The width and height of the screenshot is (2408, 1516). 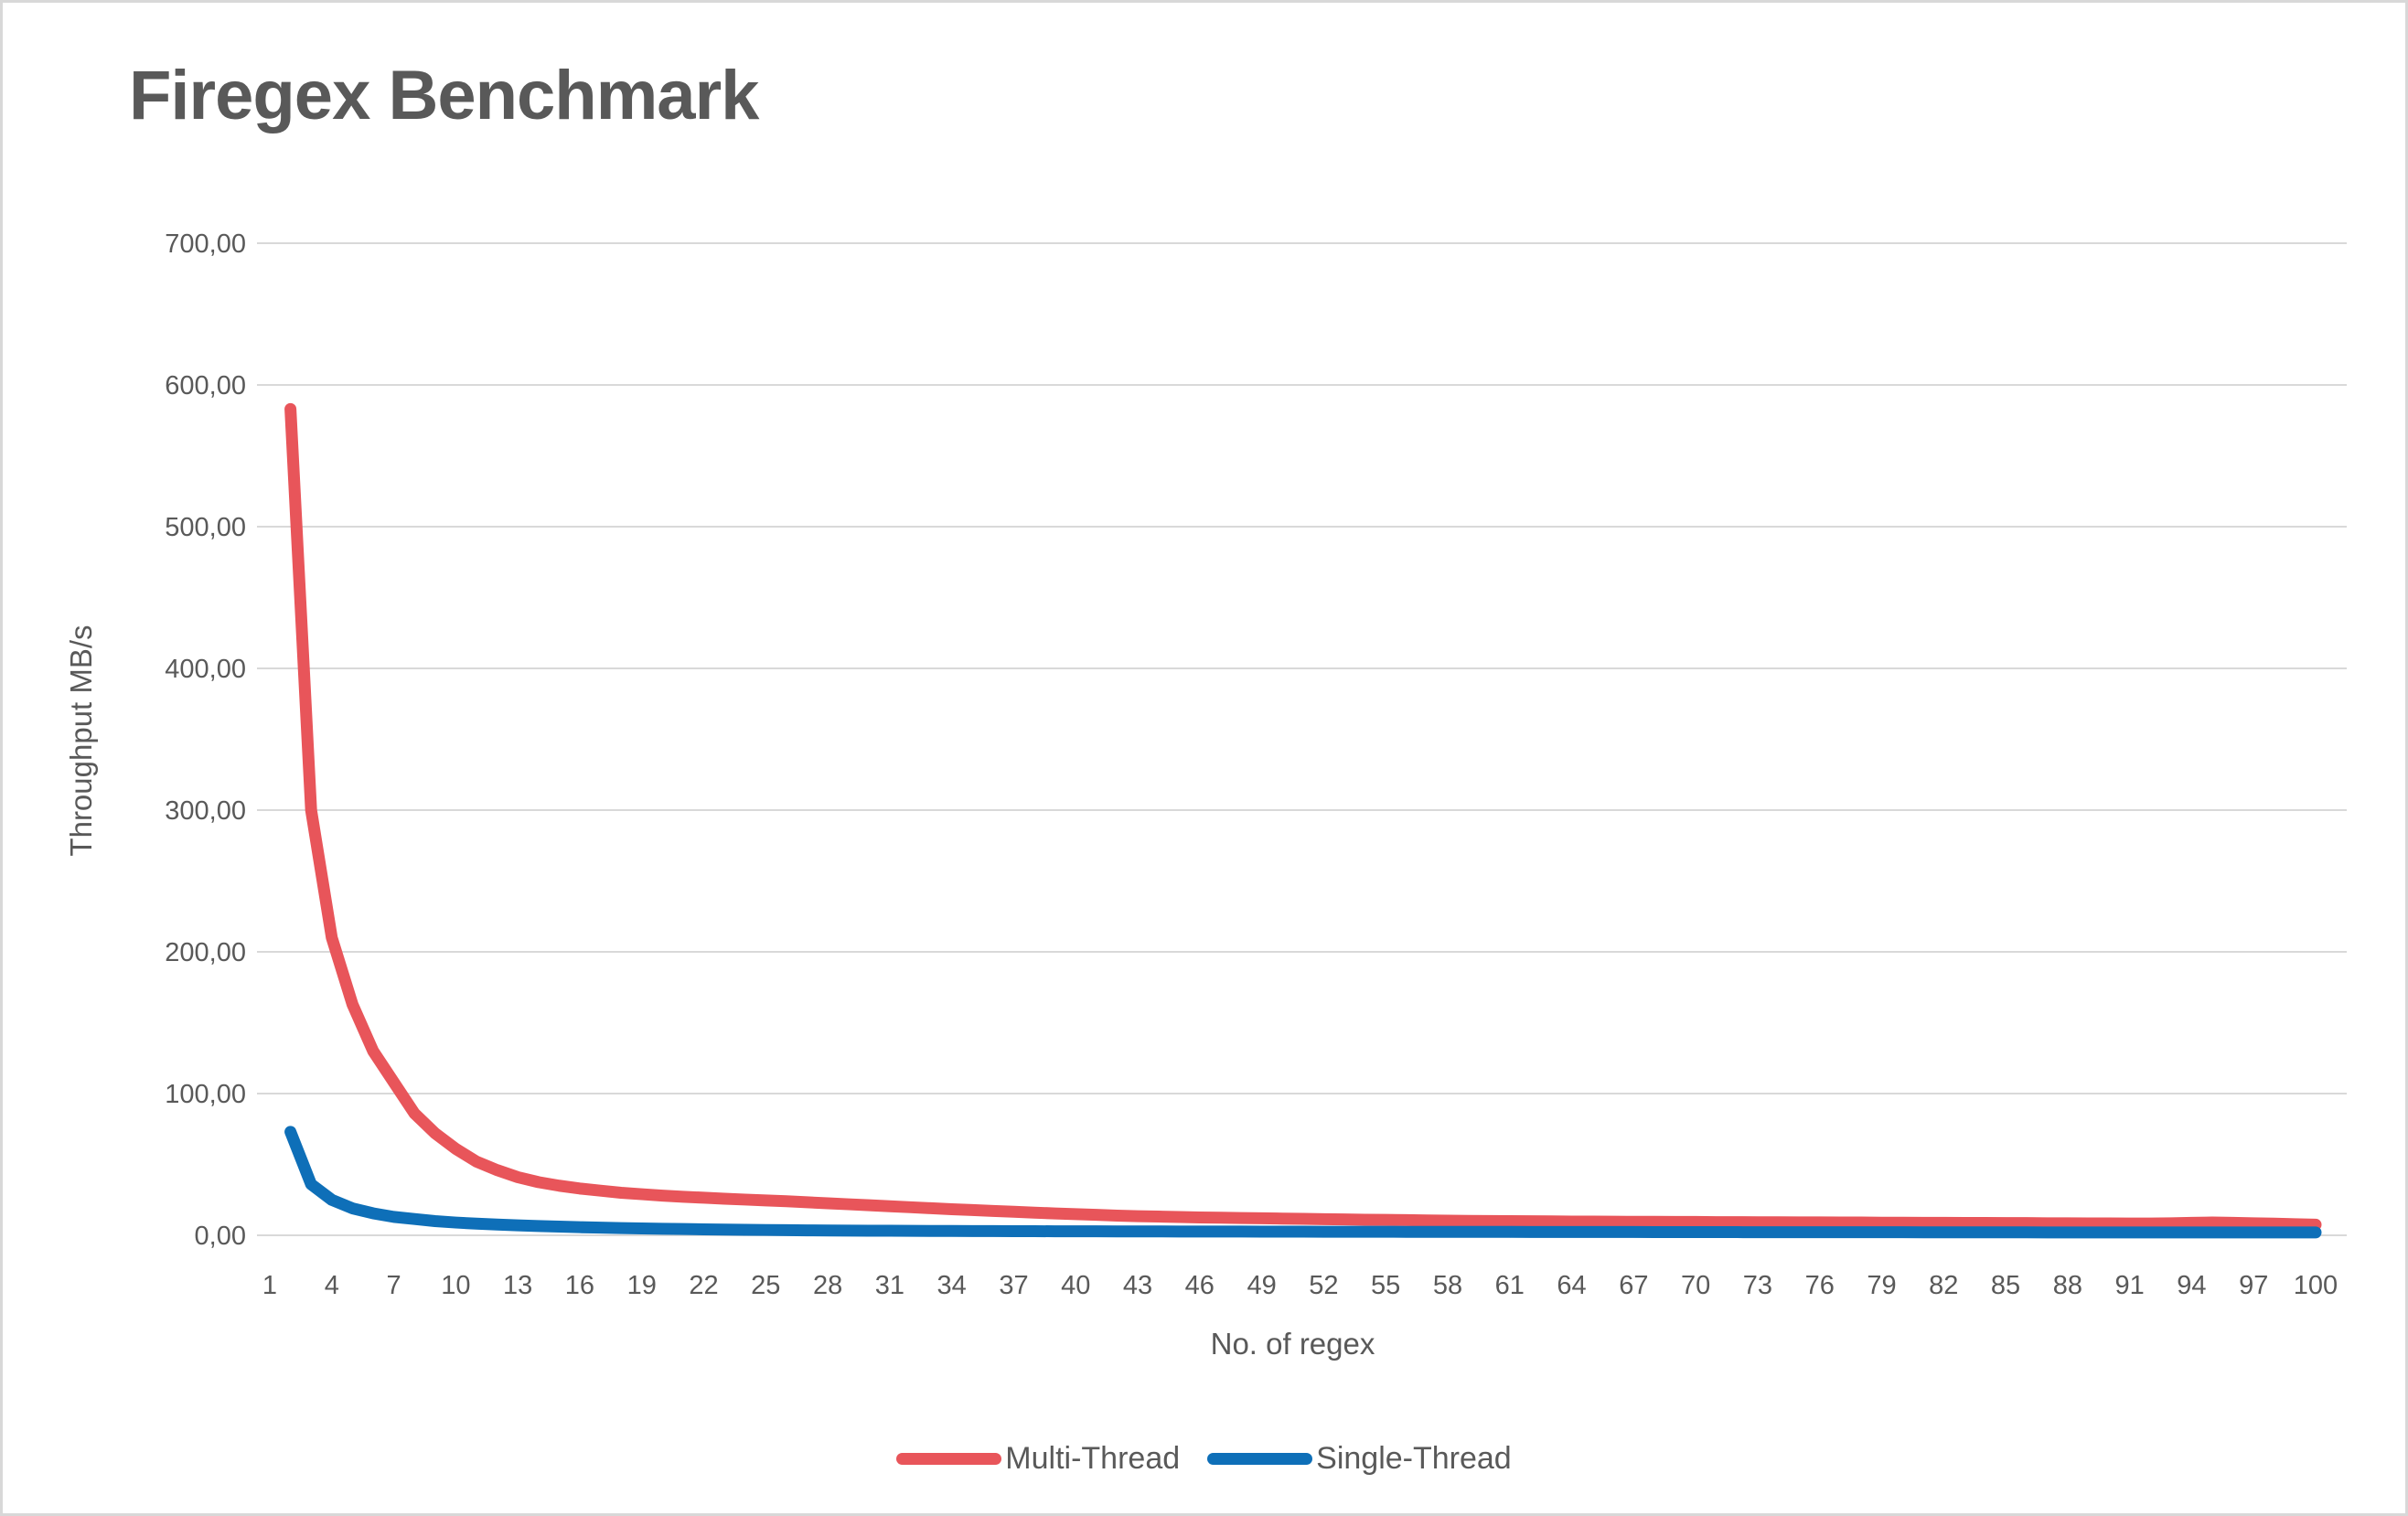 What do you see at coordinates (2316, 1285) in the screenshot?
I see `x-tick-label: 100` at bounding box center [2316, 1285].